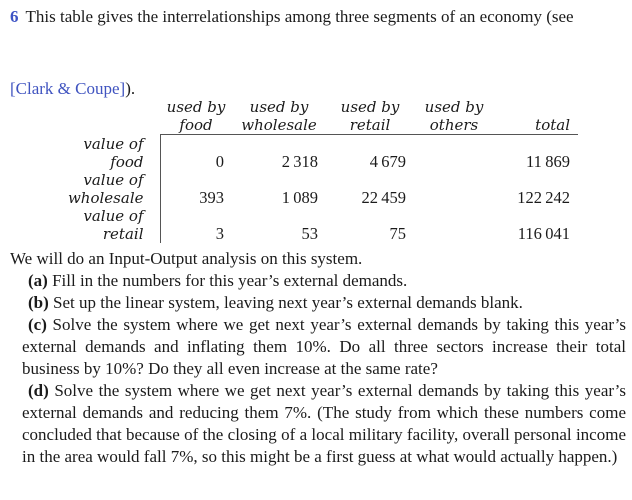 The height and width of the screenshot is (500, 632). What do you see at coordinates (105, 189) in the screenshot?
I see `row-label-wholesale: value of wholesale` at bounding box center [105, 189].